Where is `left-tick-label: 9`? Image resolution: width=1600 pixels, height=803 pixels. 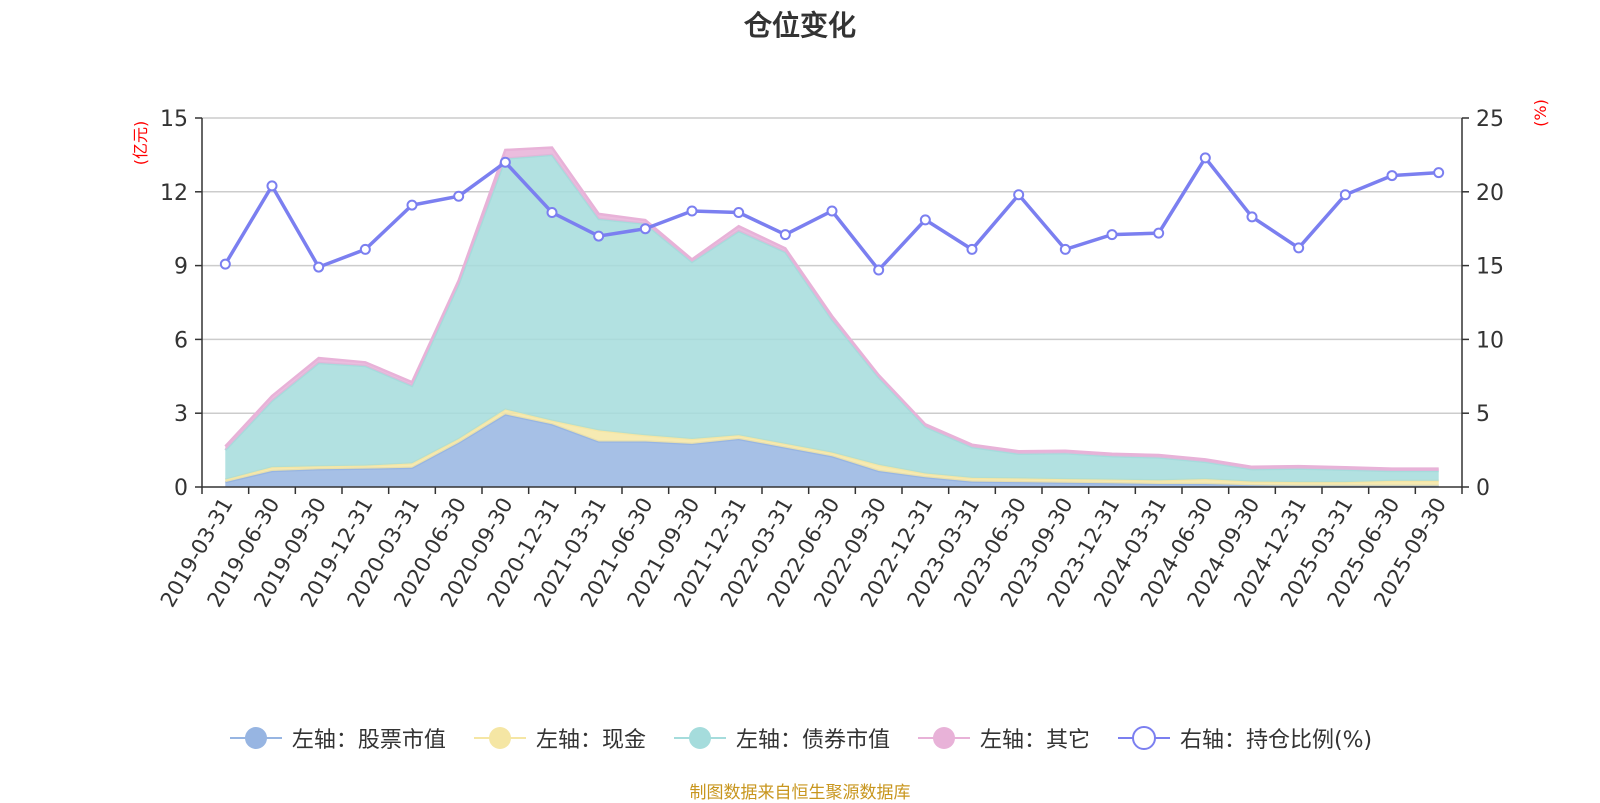
left-tick-label: 9 is located at coordinates (181, 267).